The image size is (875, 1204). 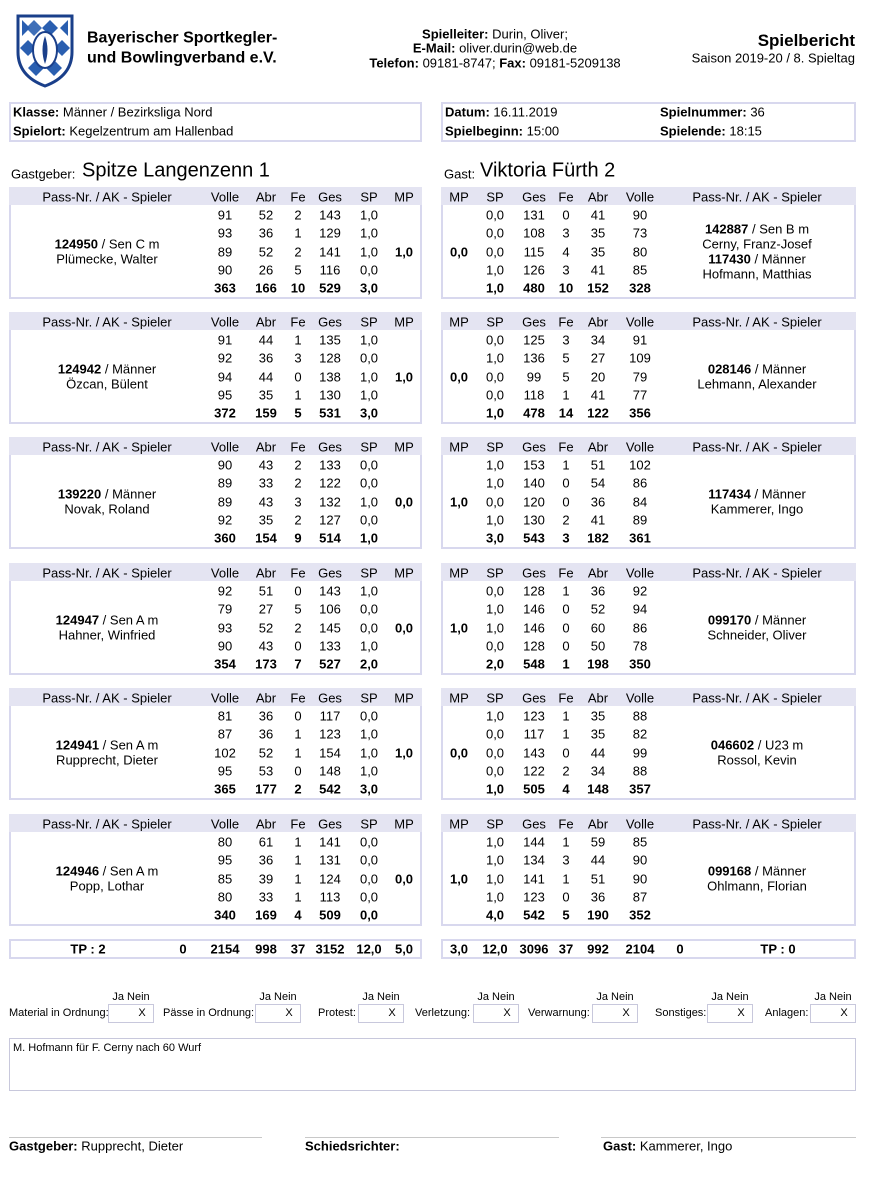 What do you see at coordinates (534, 340) in the screenshot?
I see `cell: 125` at bounding box center [534, 340].